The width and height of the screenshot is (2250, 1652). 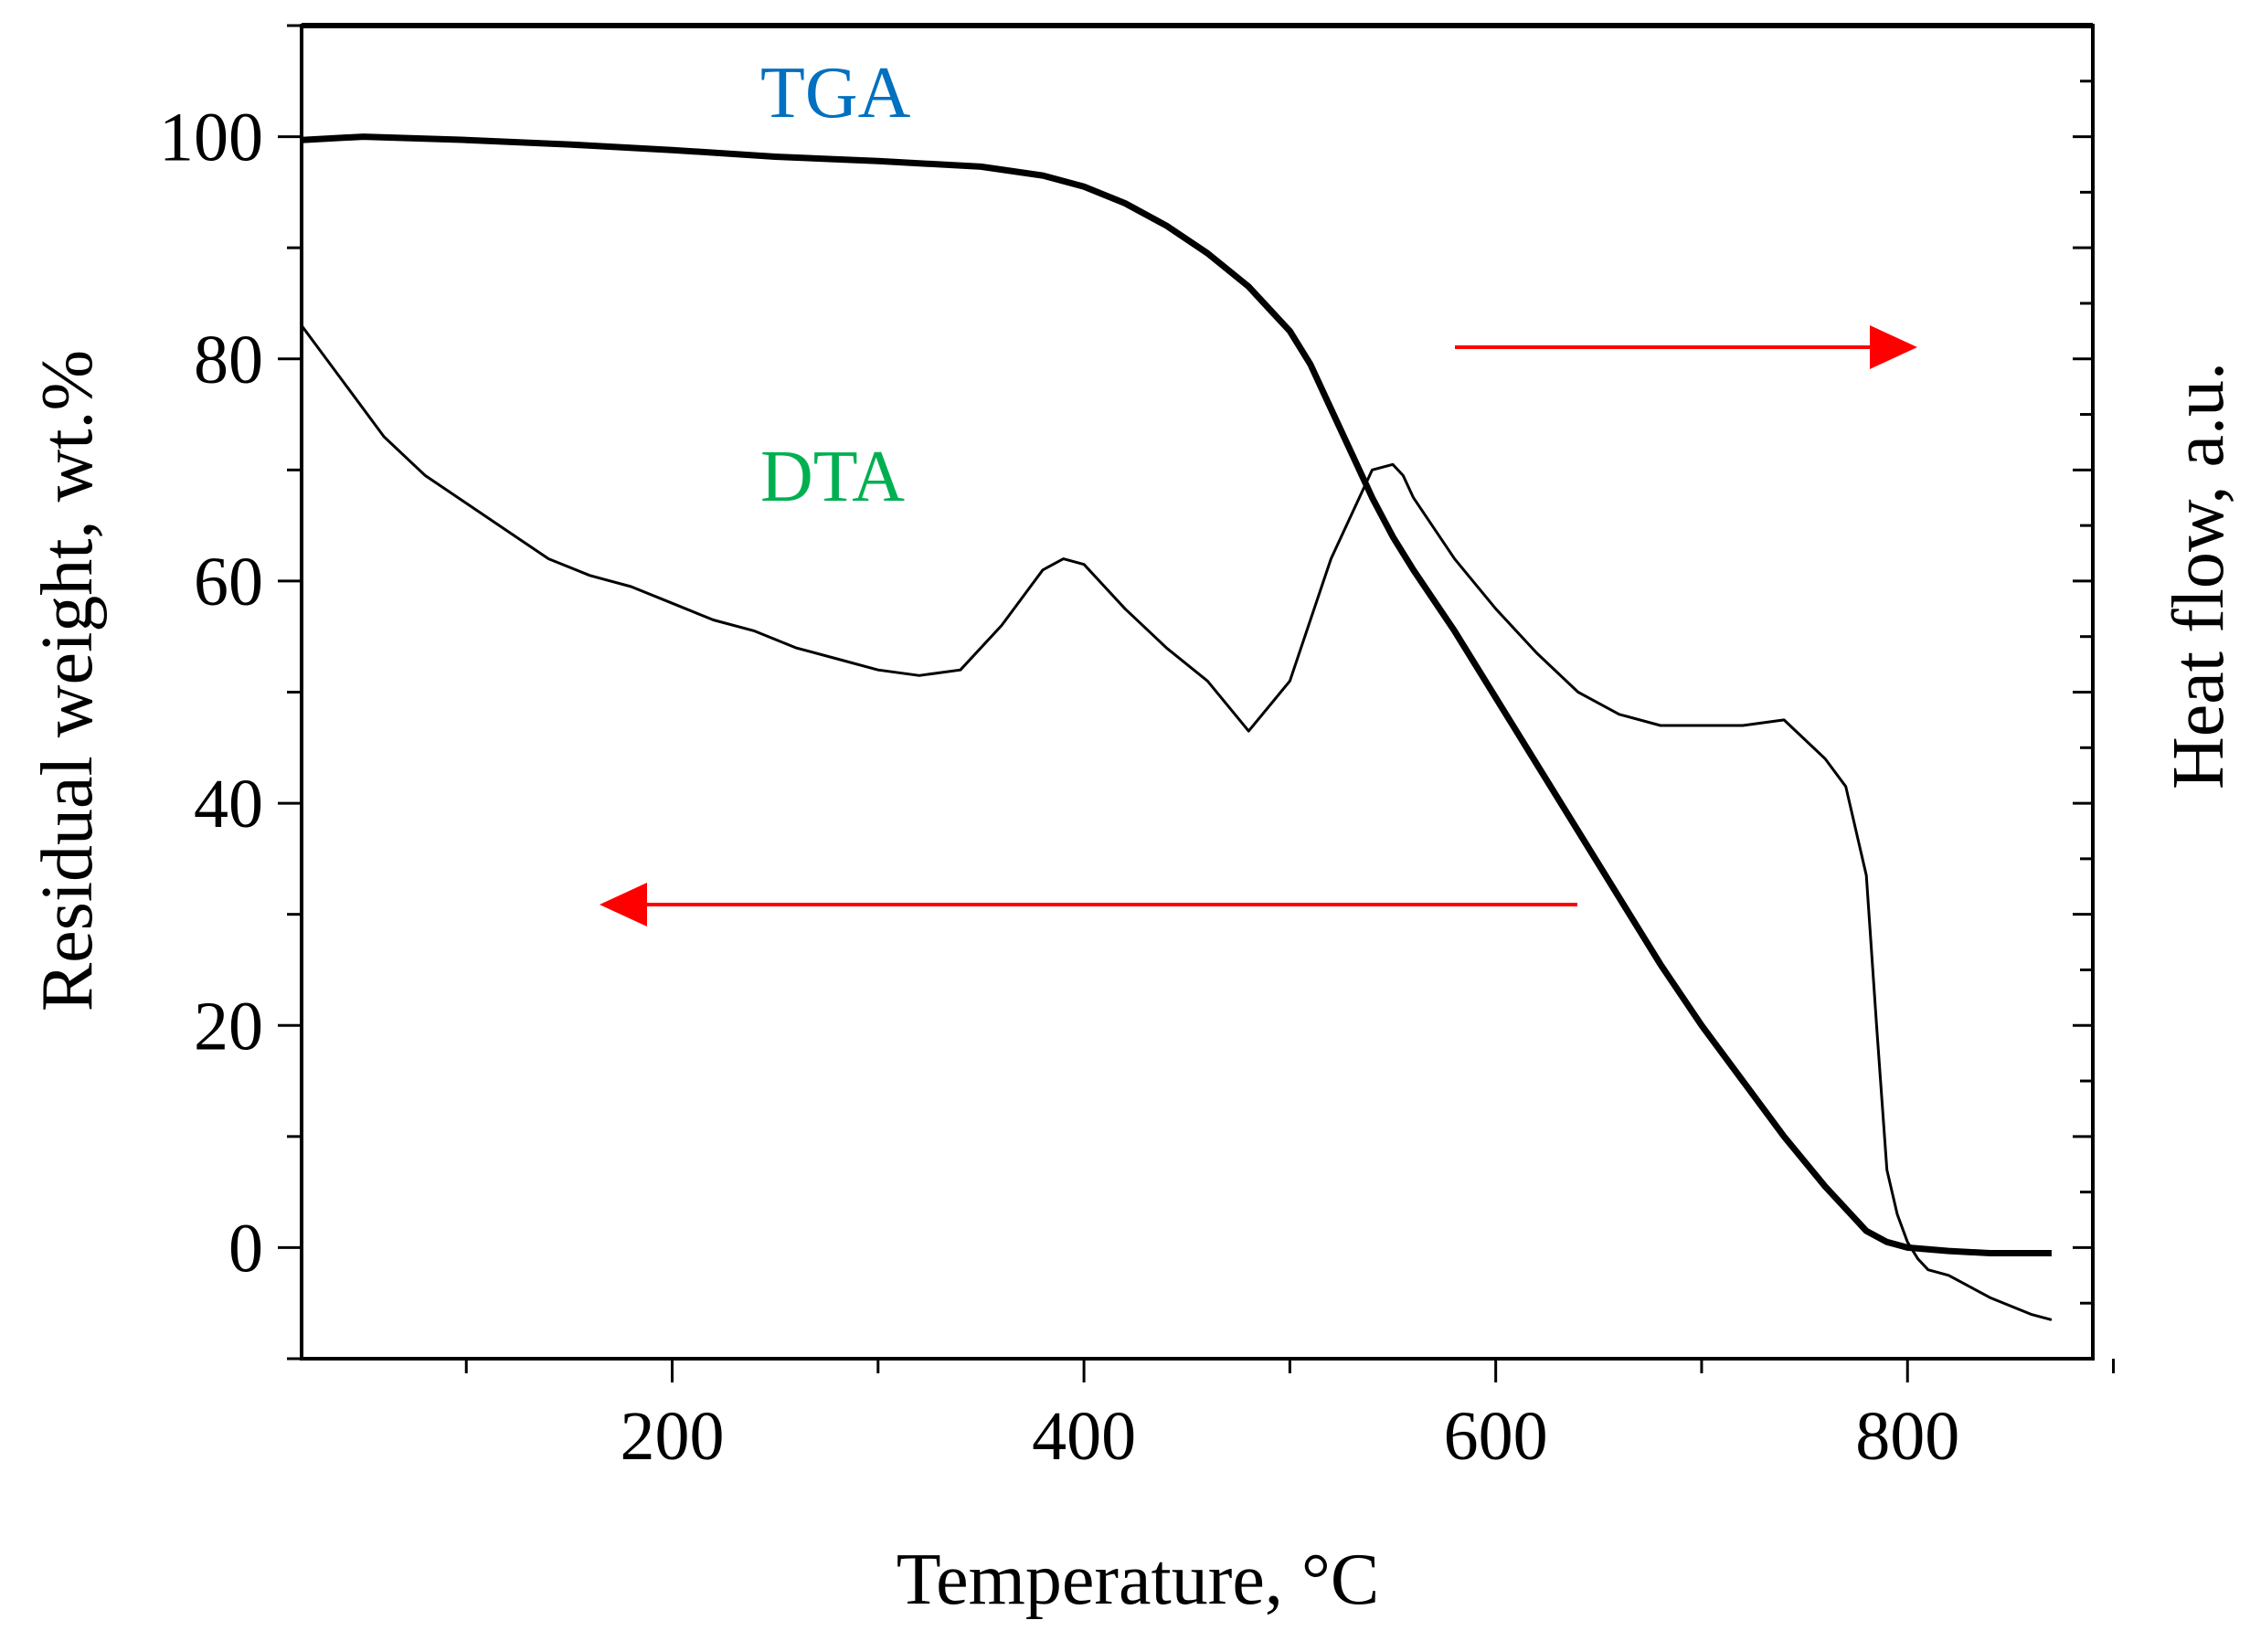 What do you see at coordinates (1088, 905) in the screenshot?
I see `left-pointing-arrow` at bounding box center [1088, 905].